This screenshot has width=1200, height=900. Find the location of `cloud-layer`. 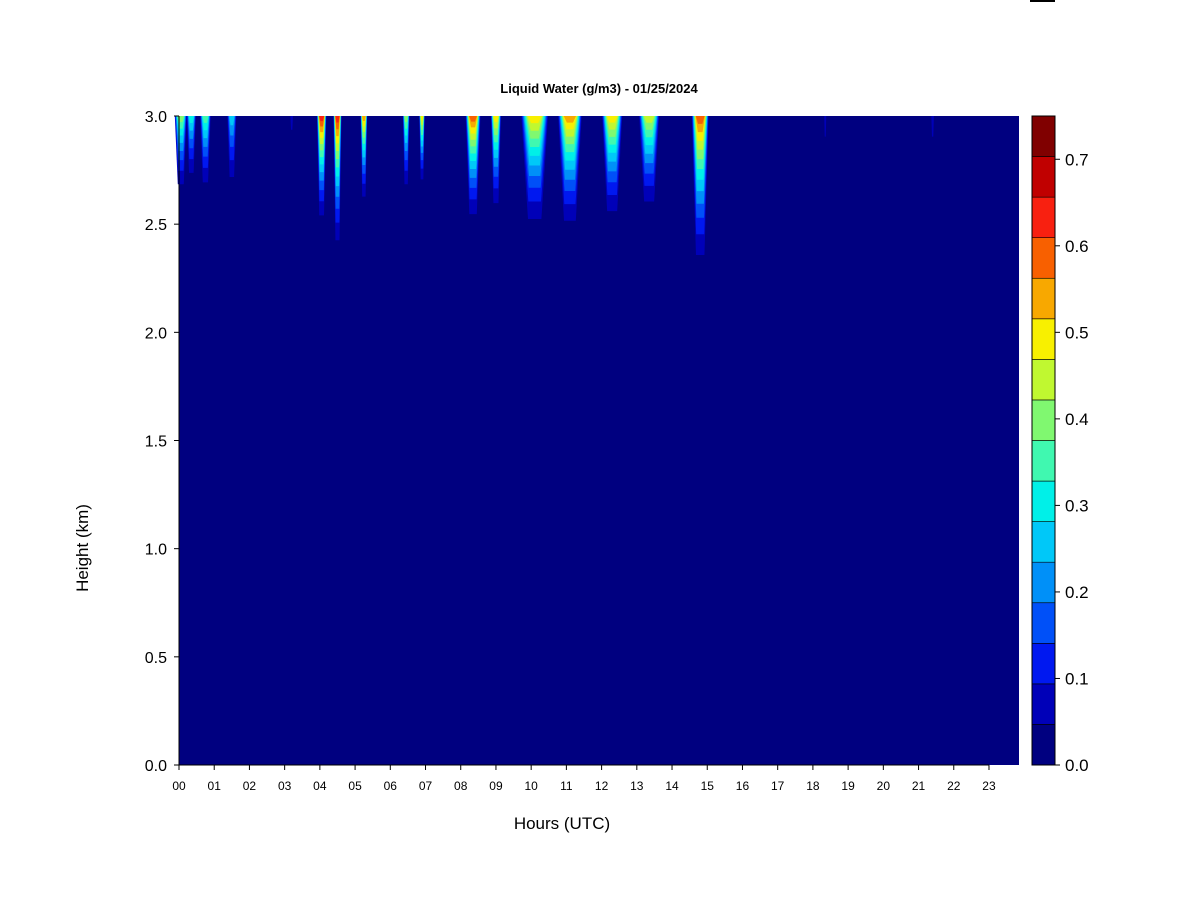

cloud-layer is located at coordinates (554, 186).